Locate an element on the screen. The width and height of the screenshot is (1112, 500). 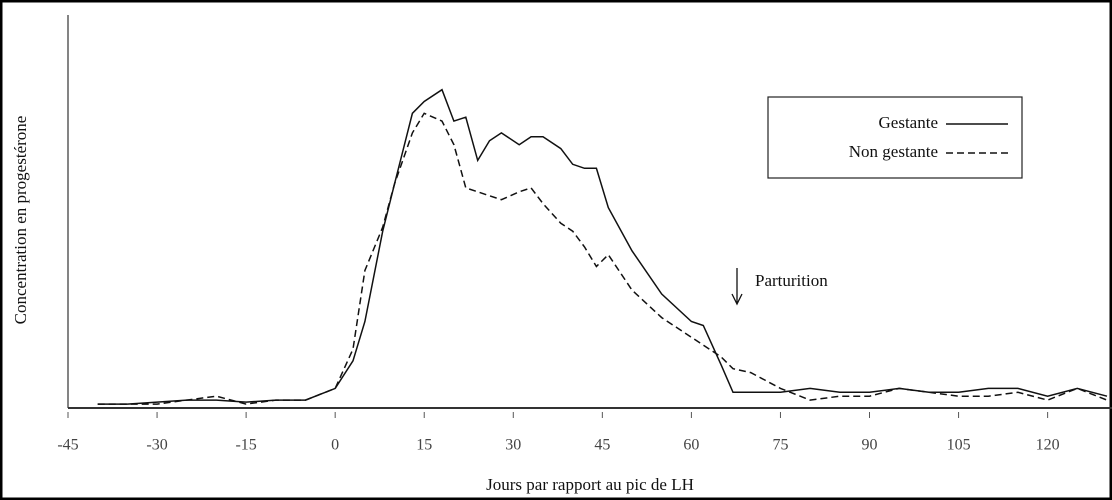
x-tick-label: 30 is located at coordinates (513, 445).